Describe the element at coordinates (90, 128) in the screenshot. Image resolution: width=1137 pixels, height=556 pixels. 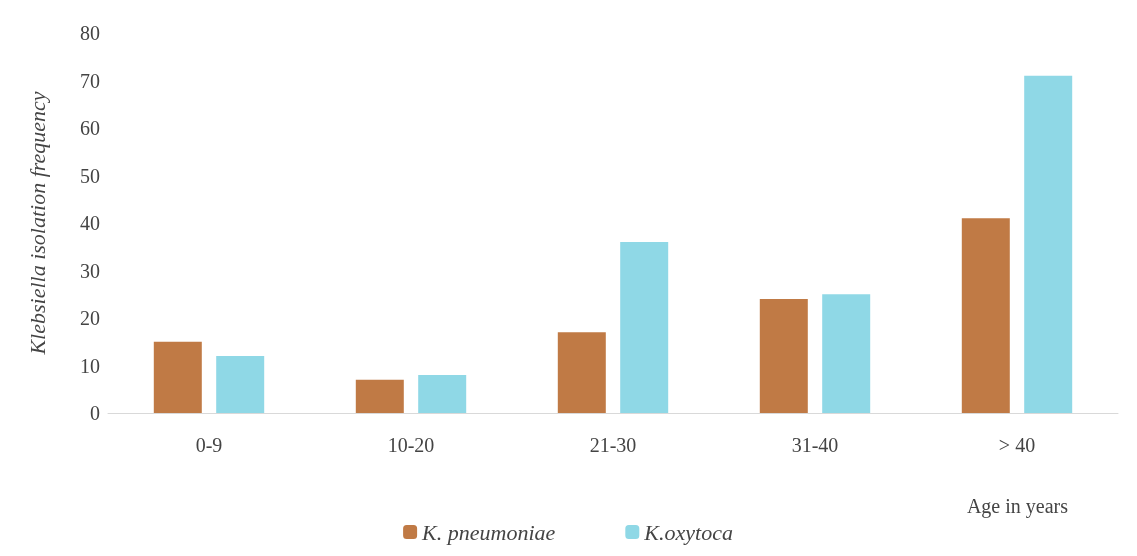
I see `y-tick-label: 60` at that location.